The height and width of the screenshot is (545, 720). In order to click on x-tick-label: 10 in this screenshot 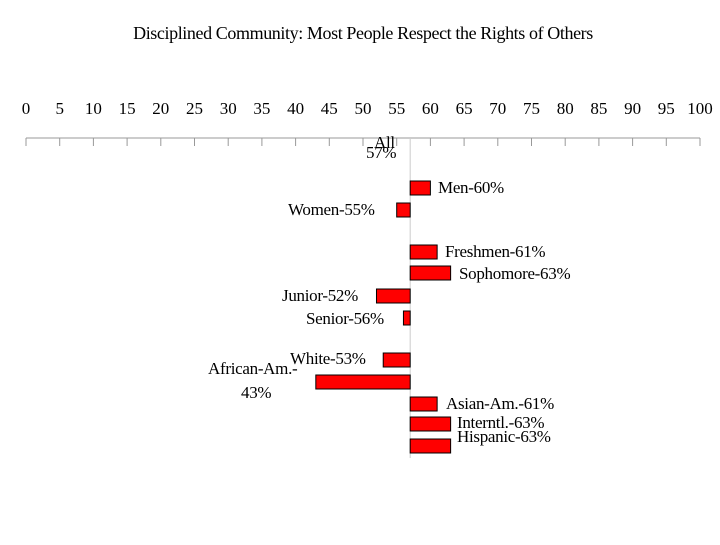, I will do `click(93, 108)`.